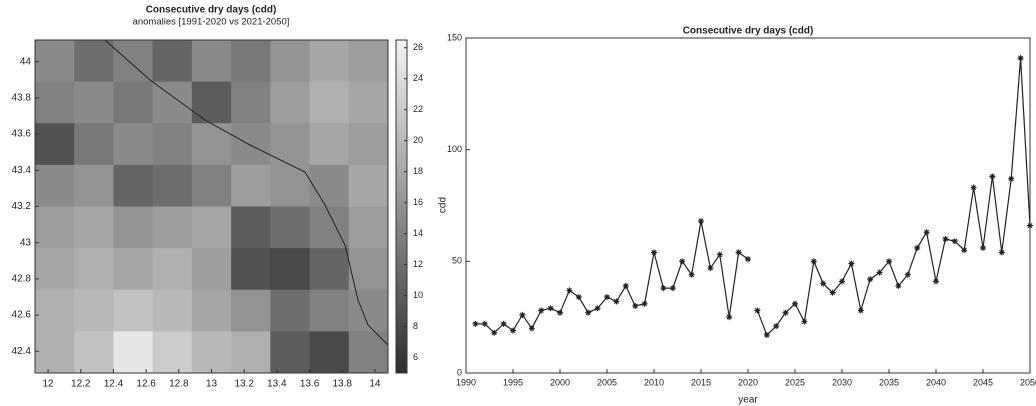 Image resolution: width=1036 pixels, height=406 pixels. What do you see at coordinates (211, 10) in the screenshot?
I see `map-title: Consecutive dry days (cdd)` at bounding box center [211, 10].